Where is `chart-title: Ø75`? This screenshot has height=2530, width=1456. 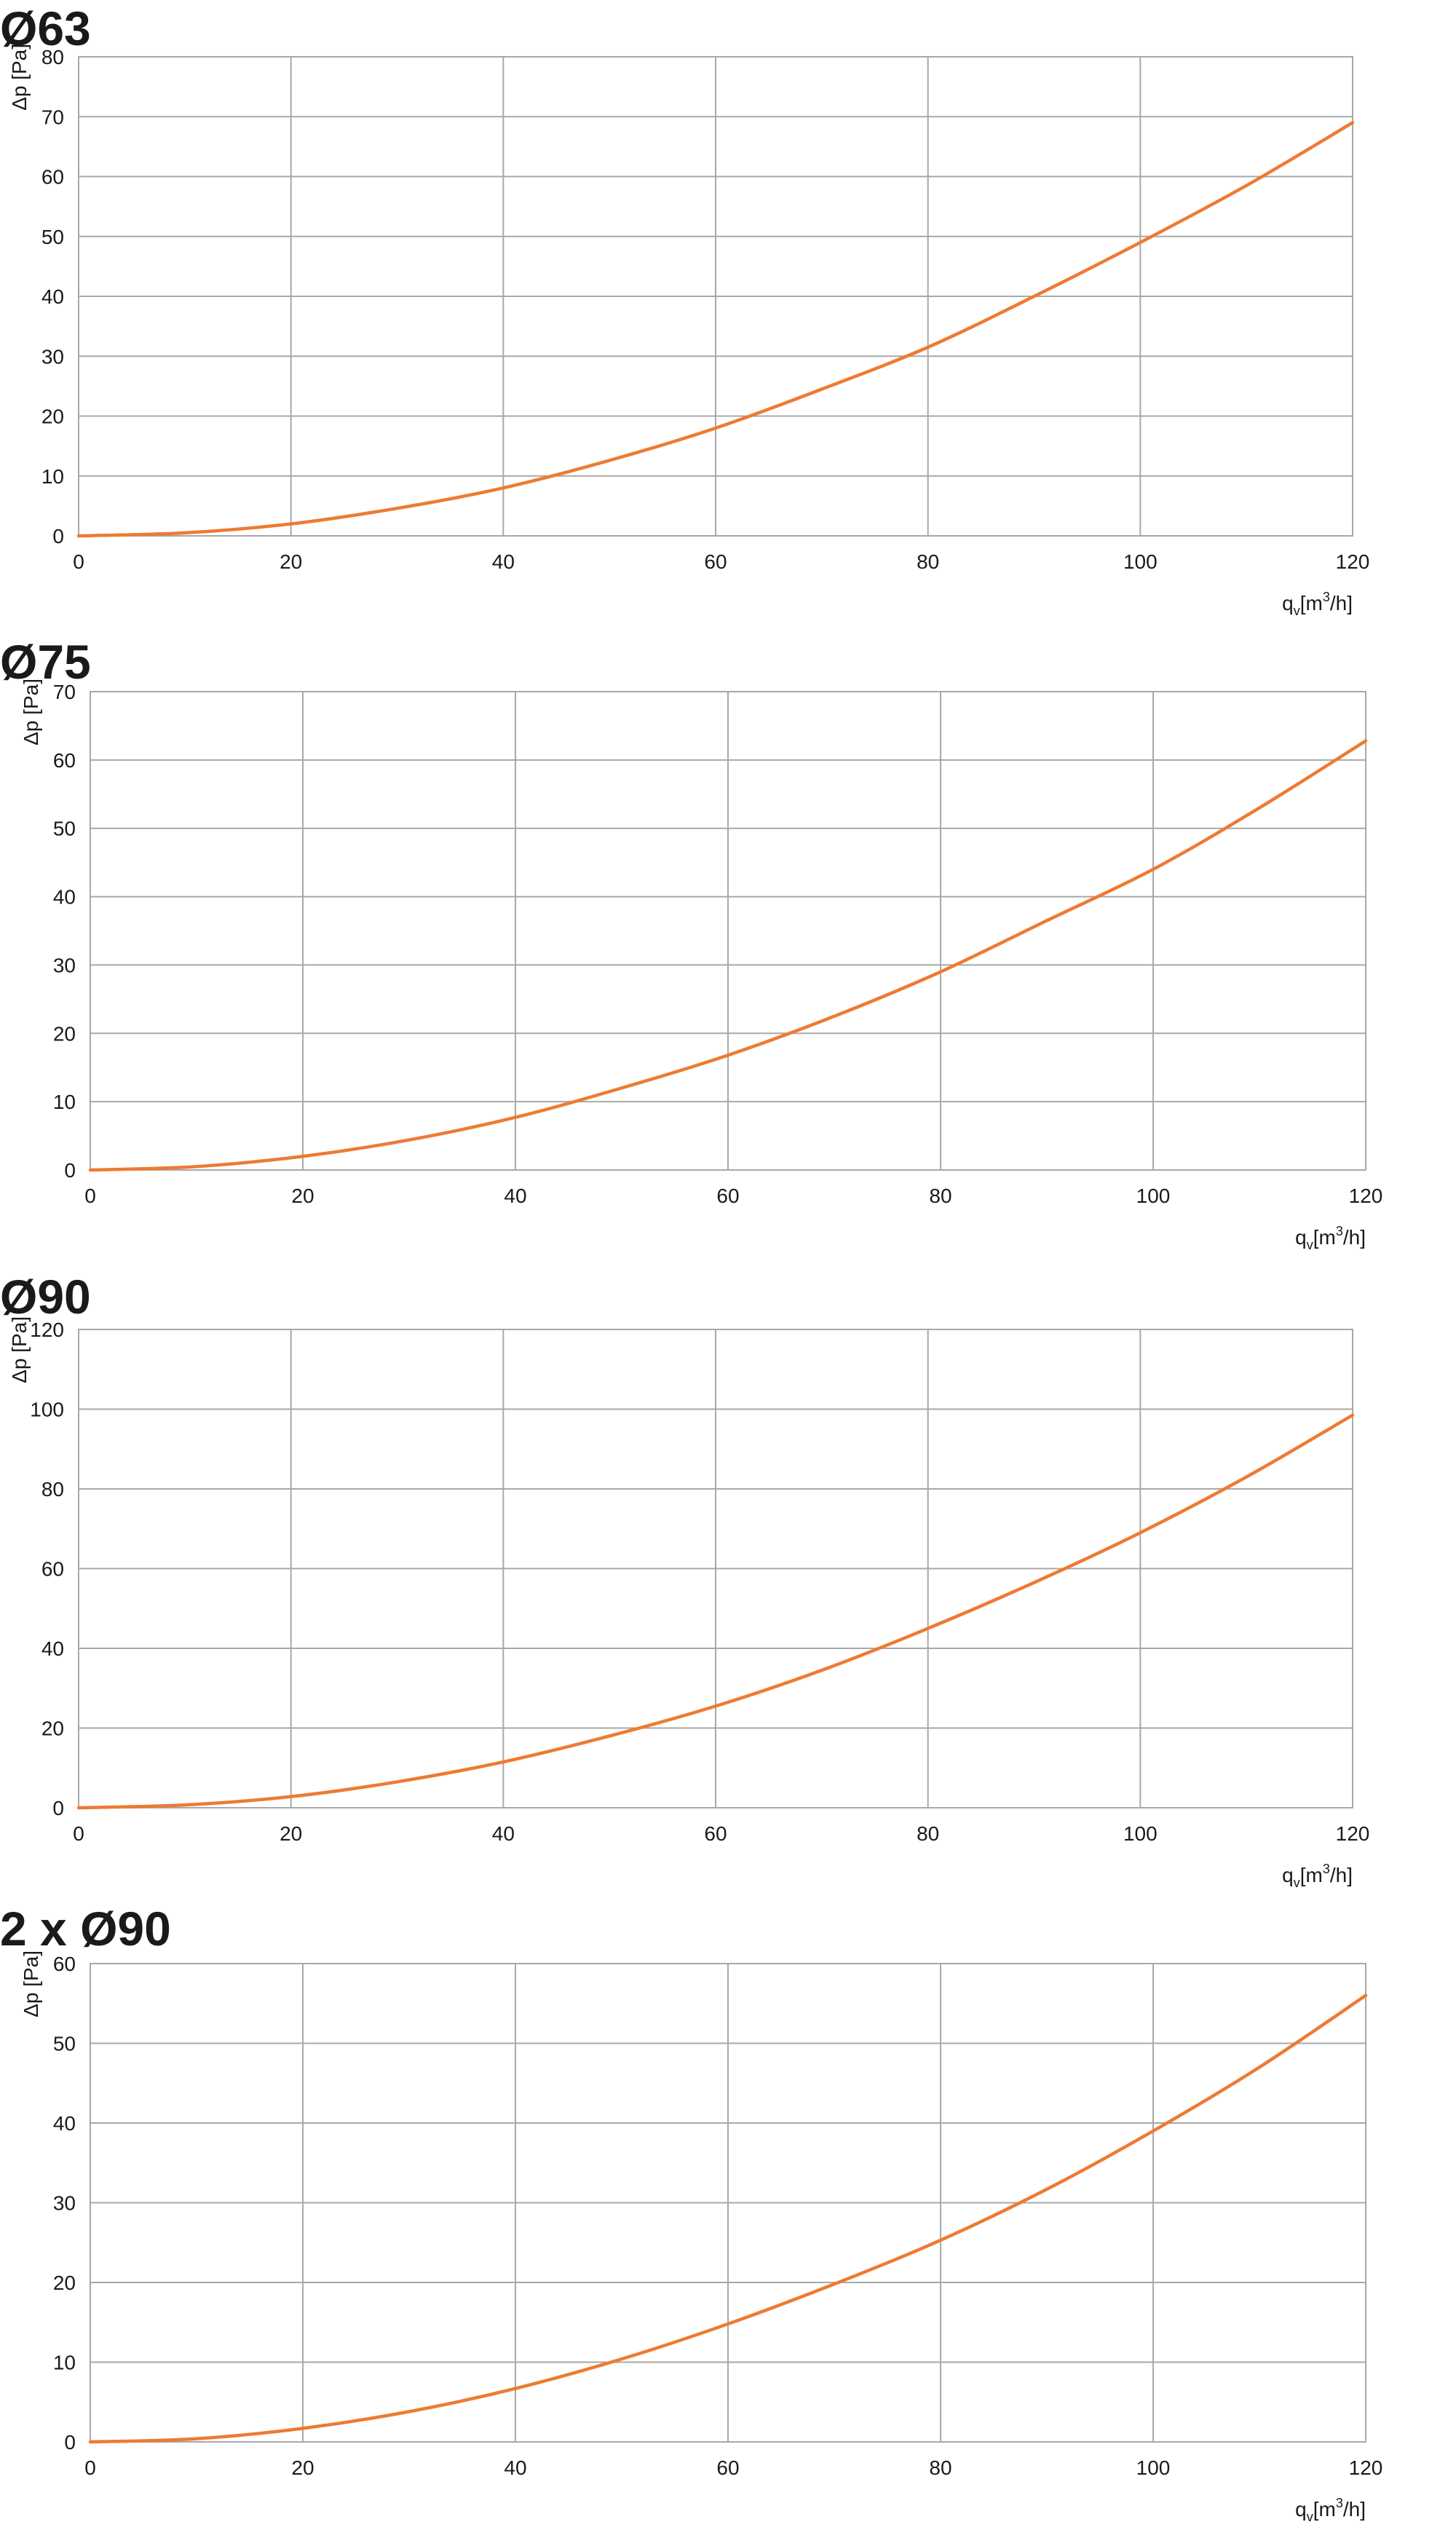
chart-title: Ø75 is located at coordinates (45, 662).